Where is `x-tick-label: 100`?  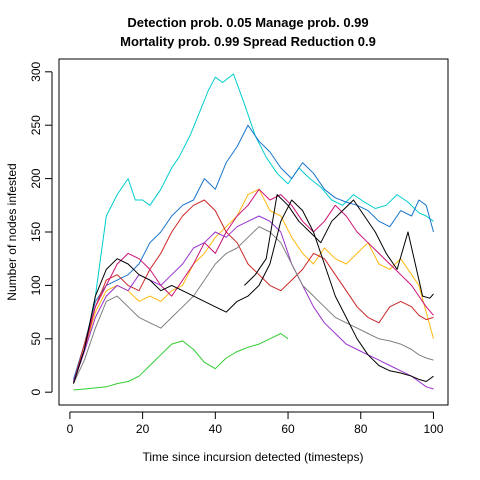 x-tick-label: 100 is located at coordinates (433, 429).